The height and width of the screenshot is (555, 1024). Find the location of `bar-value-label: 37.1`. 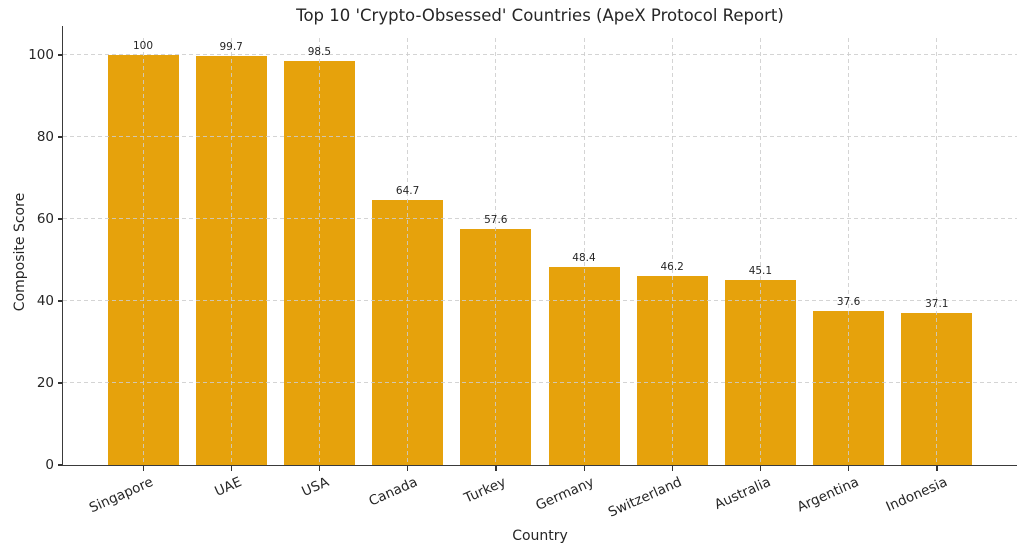

bar-value-label: 37.1 is located at coordinates (937, 303).